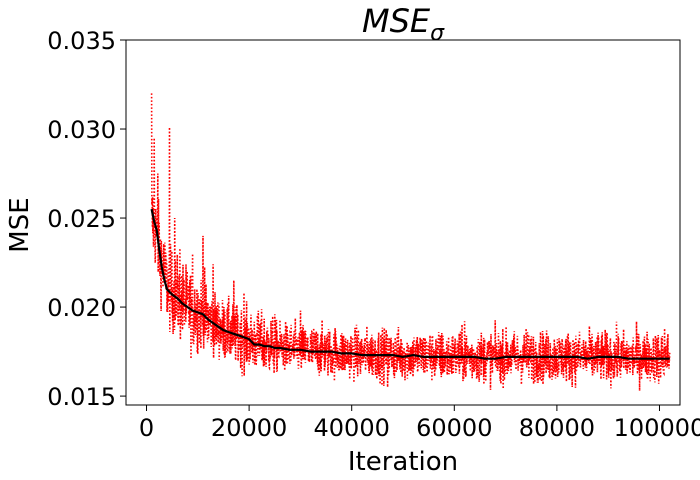  Describe the element at coordinates (352, 428) in the screenshot. I see `x-tick-label: 40000` at that location.